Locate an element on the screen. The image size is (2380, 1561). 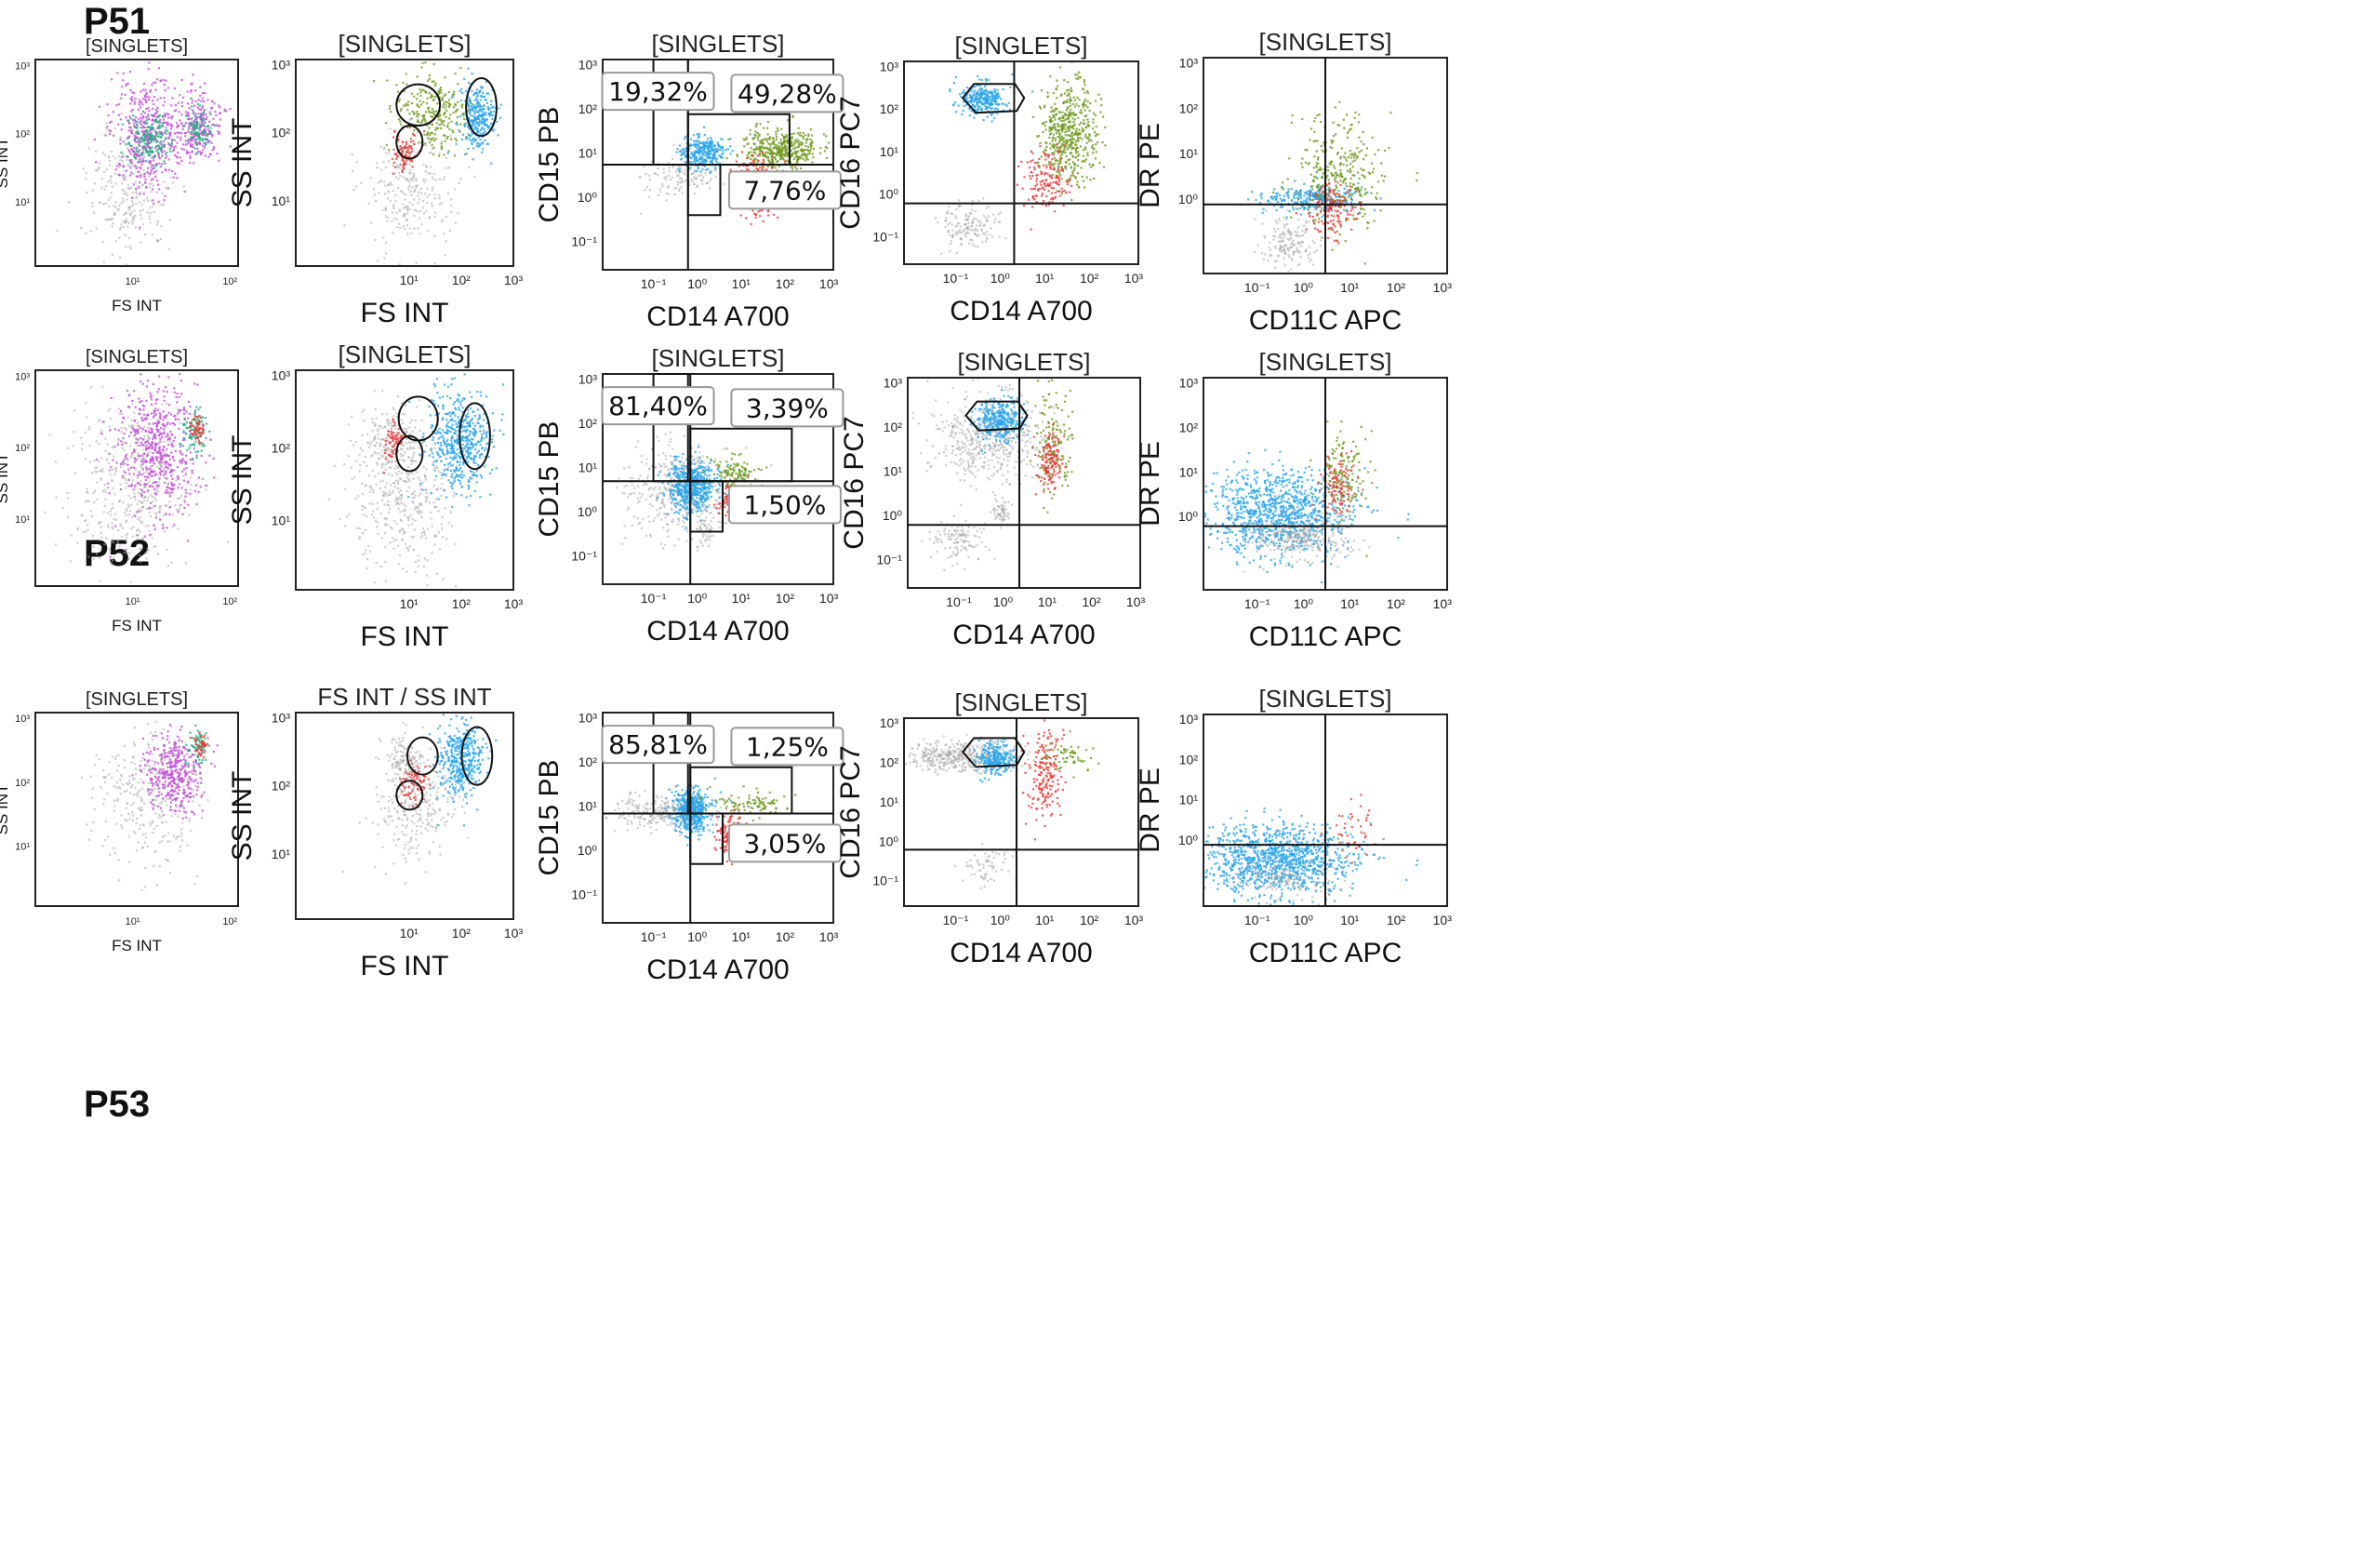
x-tick-label: 10³ is located at coordinates (1134, 278).